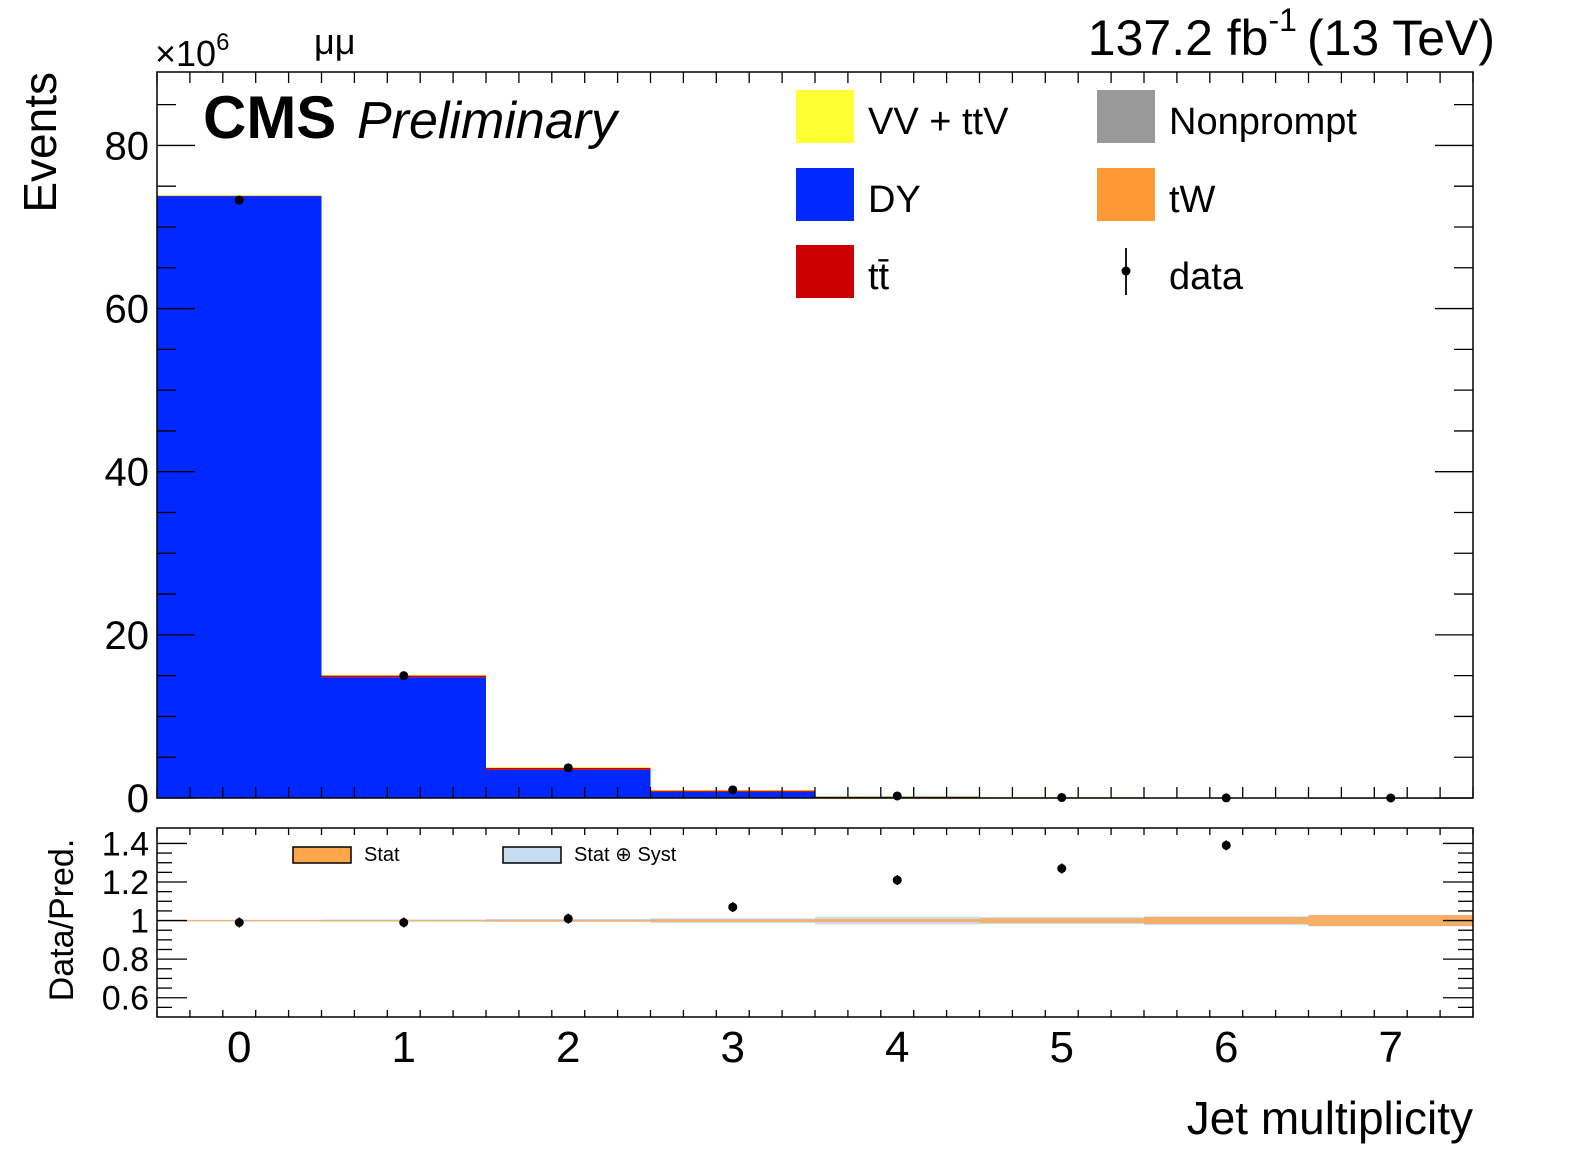  Describe the element at coordinates (1076, 194) in the screenshot. I see `legend: VV + ttV Nonprompt DY tW tt̄ data` at that location.